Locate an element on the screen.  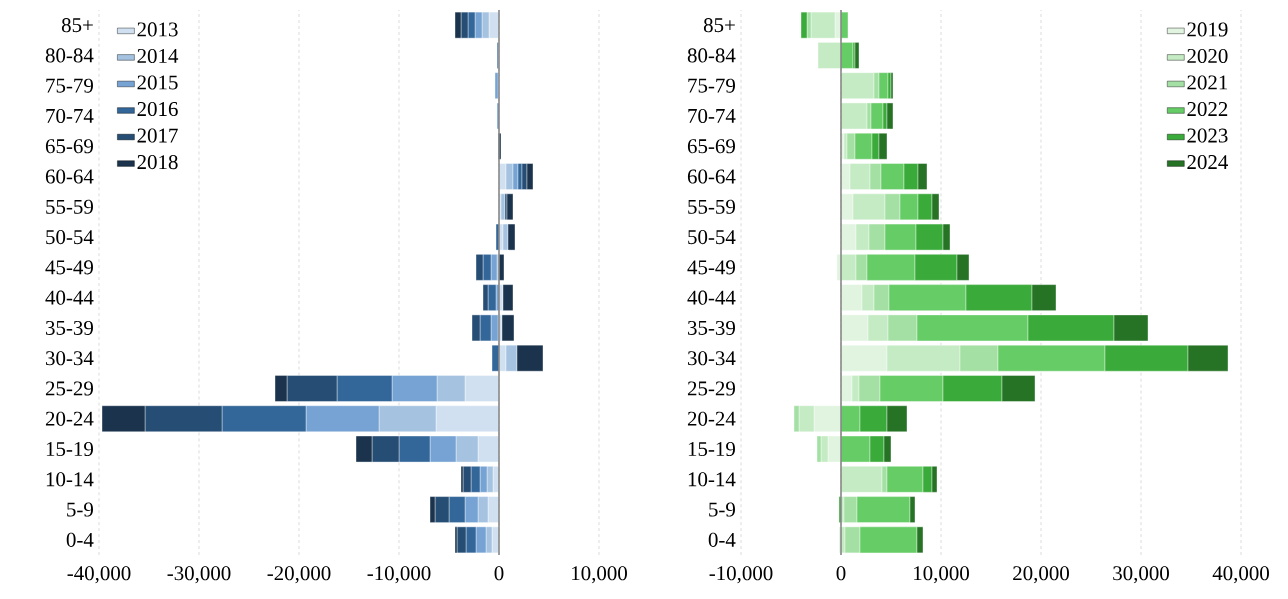
legend-label: 2014 is located at coordinates (158, 56).